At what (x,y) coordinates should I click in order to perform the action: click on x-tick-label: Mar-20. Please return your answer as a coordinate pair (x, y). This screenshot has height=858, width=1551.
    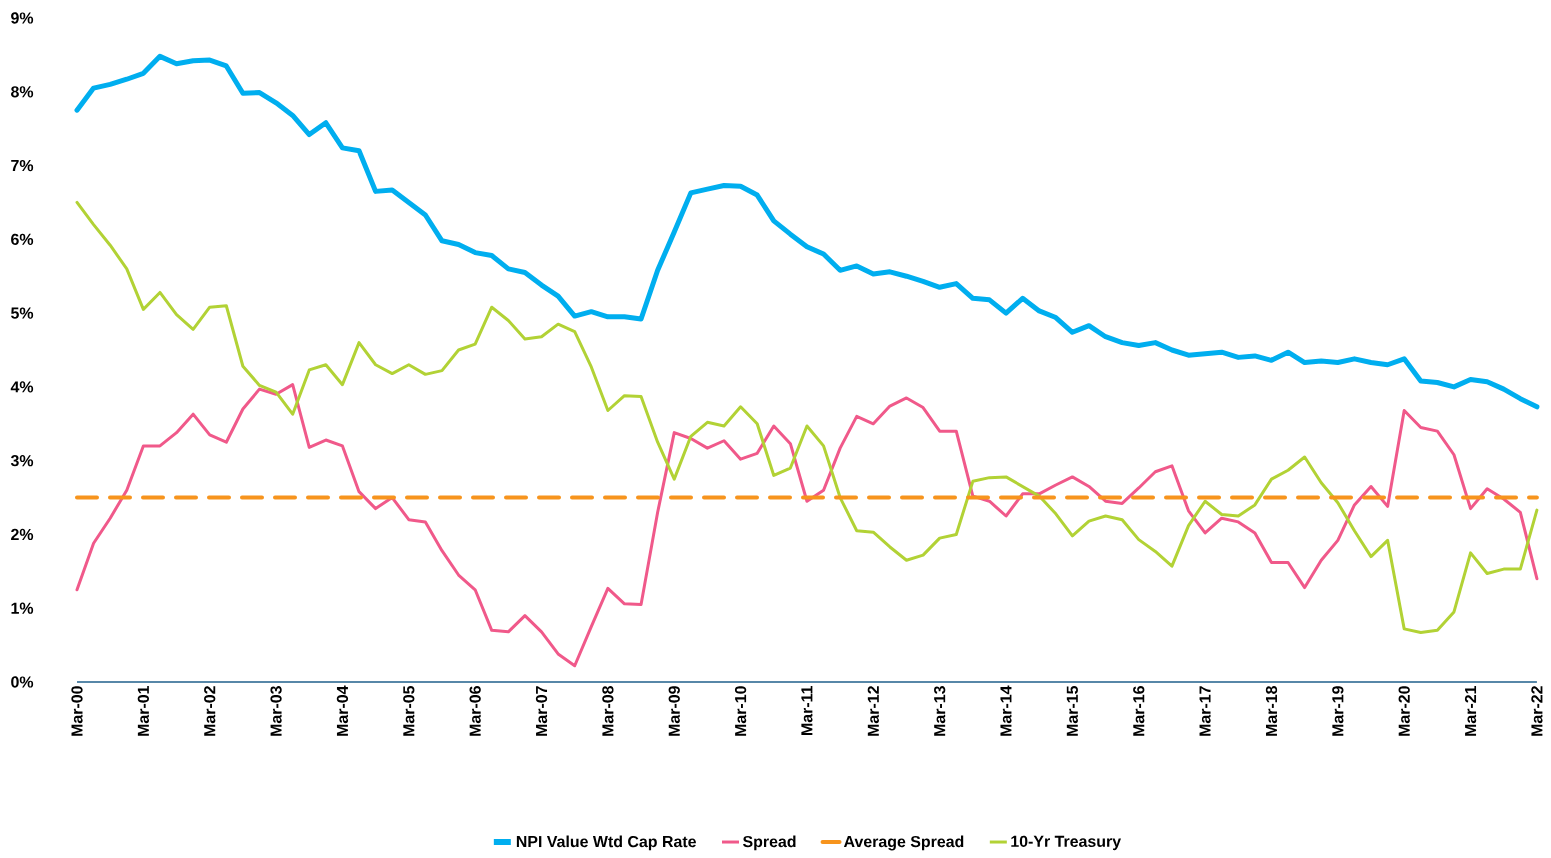
    Looking at the image, I should click on (1404, 711).